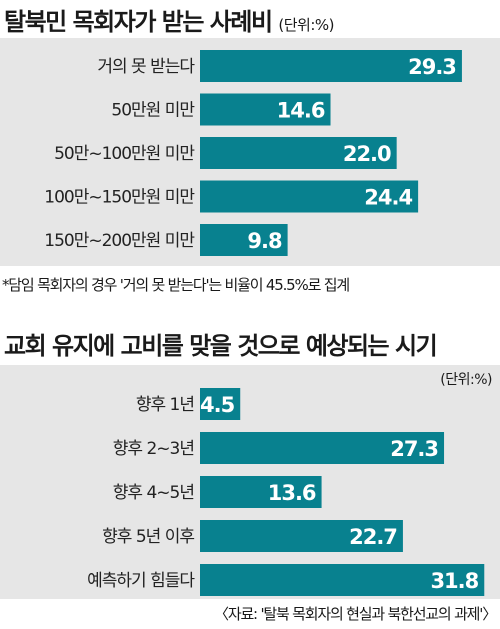  What do you see at coordinates (119, 241) in the screenshot?
I see `chart1-category-label: 150만~200만원 미만` at bounding box center [119, 241].